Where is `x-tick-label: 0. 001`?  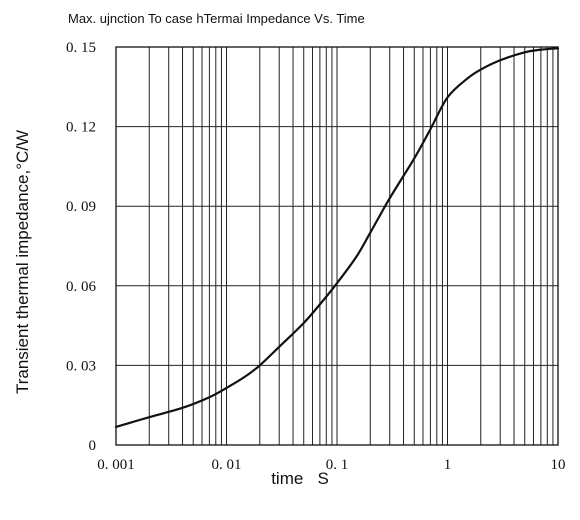
x-tick-label: 0. 001 is located at coordinates (116, 465).